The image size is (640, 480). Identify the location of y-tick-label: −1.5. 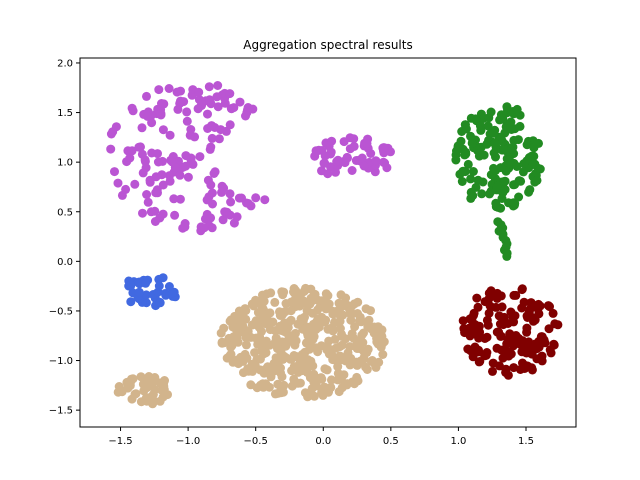
(61, 411).